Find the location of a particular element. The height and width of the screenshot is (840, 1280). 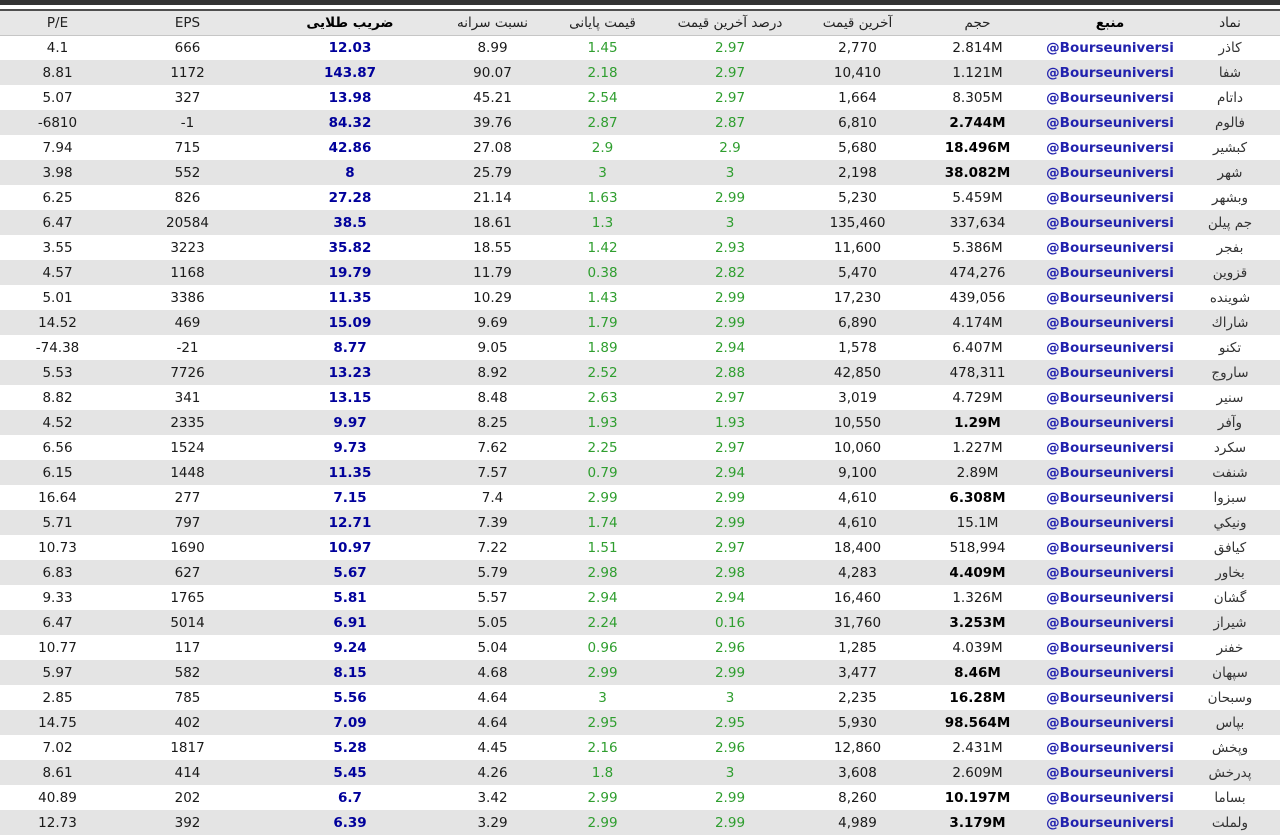

cell-per-capita-ratio: 18.61 is located at coordinates (492, 222).